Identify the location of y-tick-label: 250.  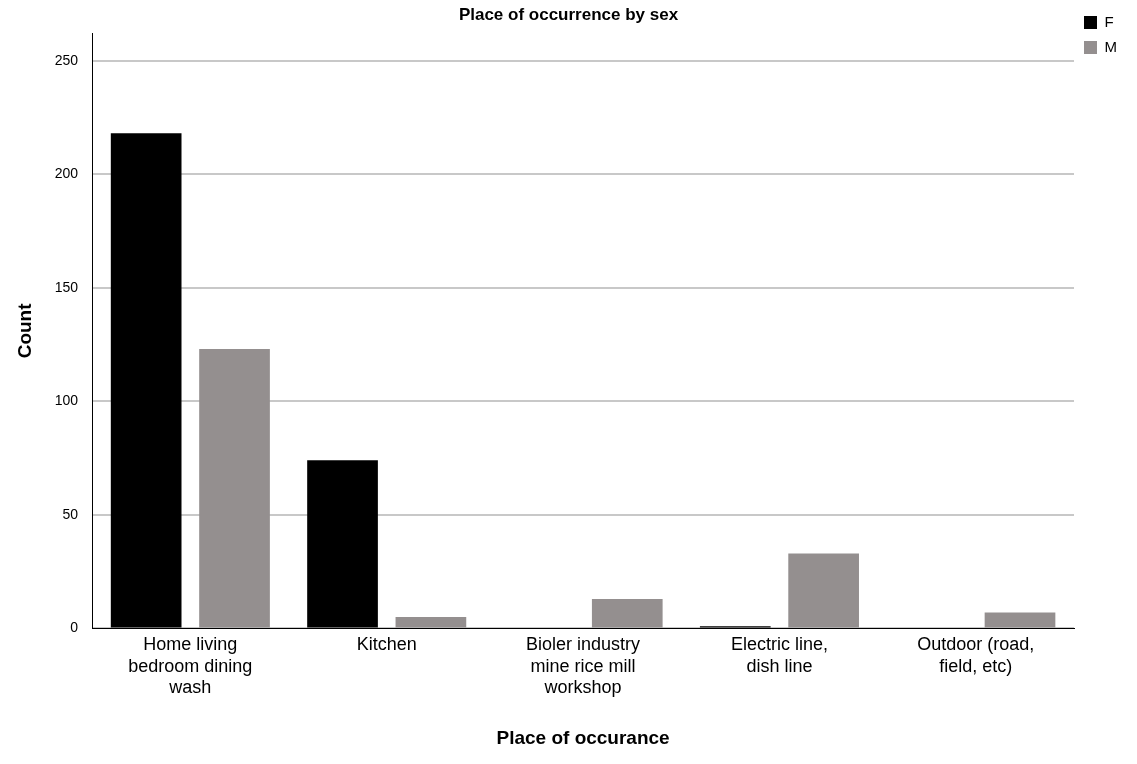
(66, 59).